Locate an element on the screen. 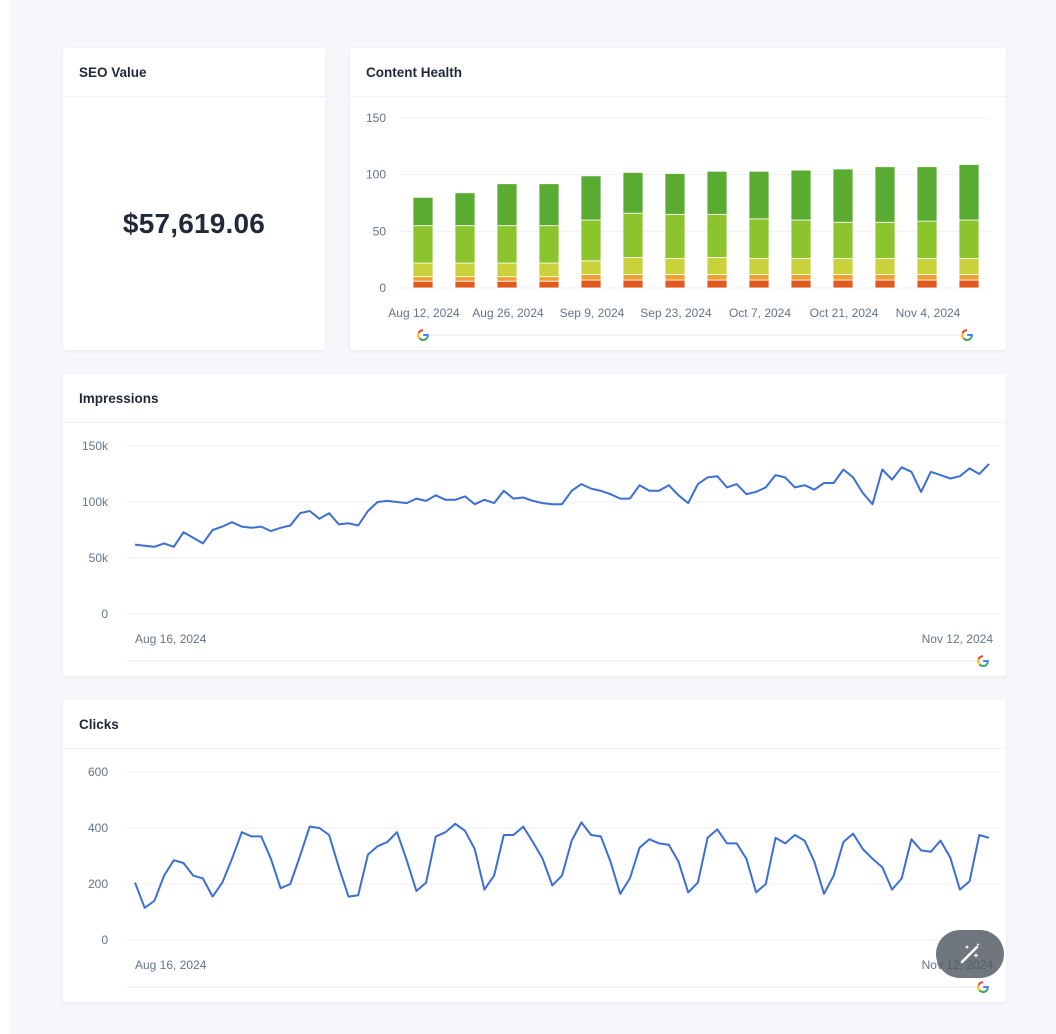 Image resolution: width=1056 pixels, height=1034 pixels. y-tick-label: 100k is located at coordinates (95, 502).